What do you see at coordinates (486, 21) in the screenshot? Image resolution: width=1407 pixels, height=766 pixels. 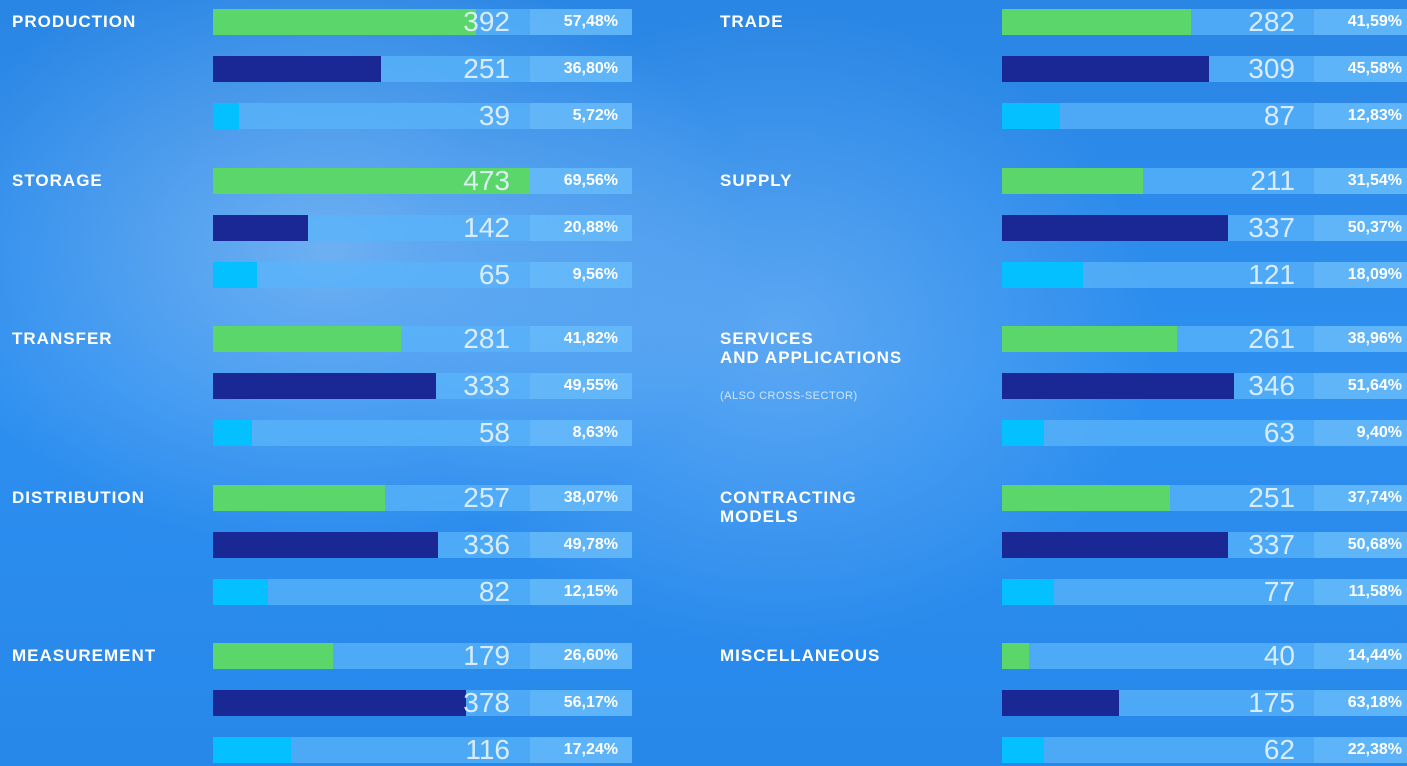 I see `count-label: 392` at bounding box center [486, 21].